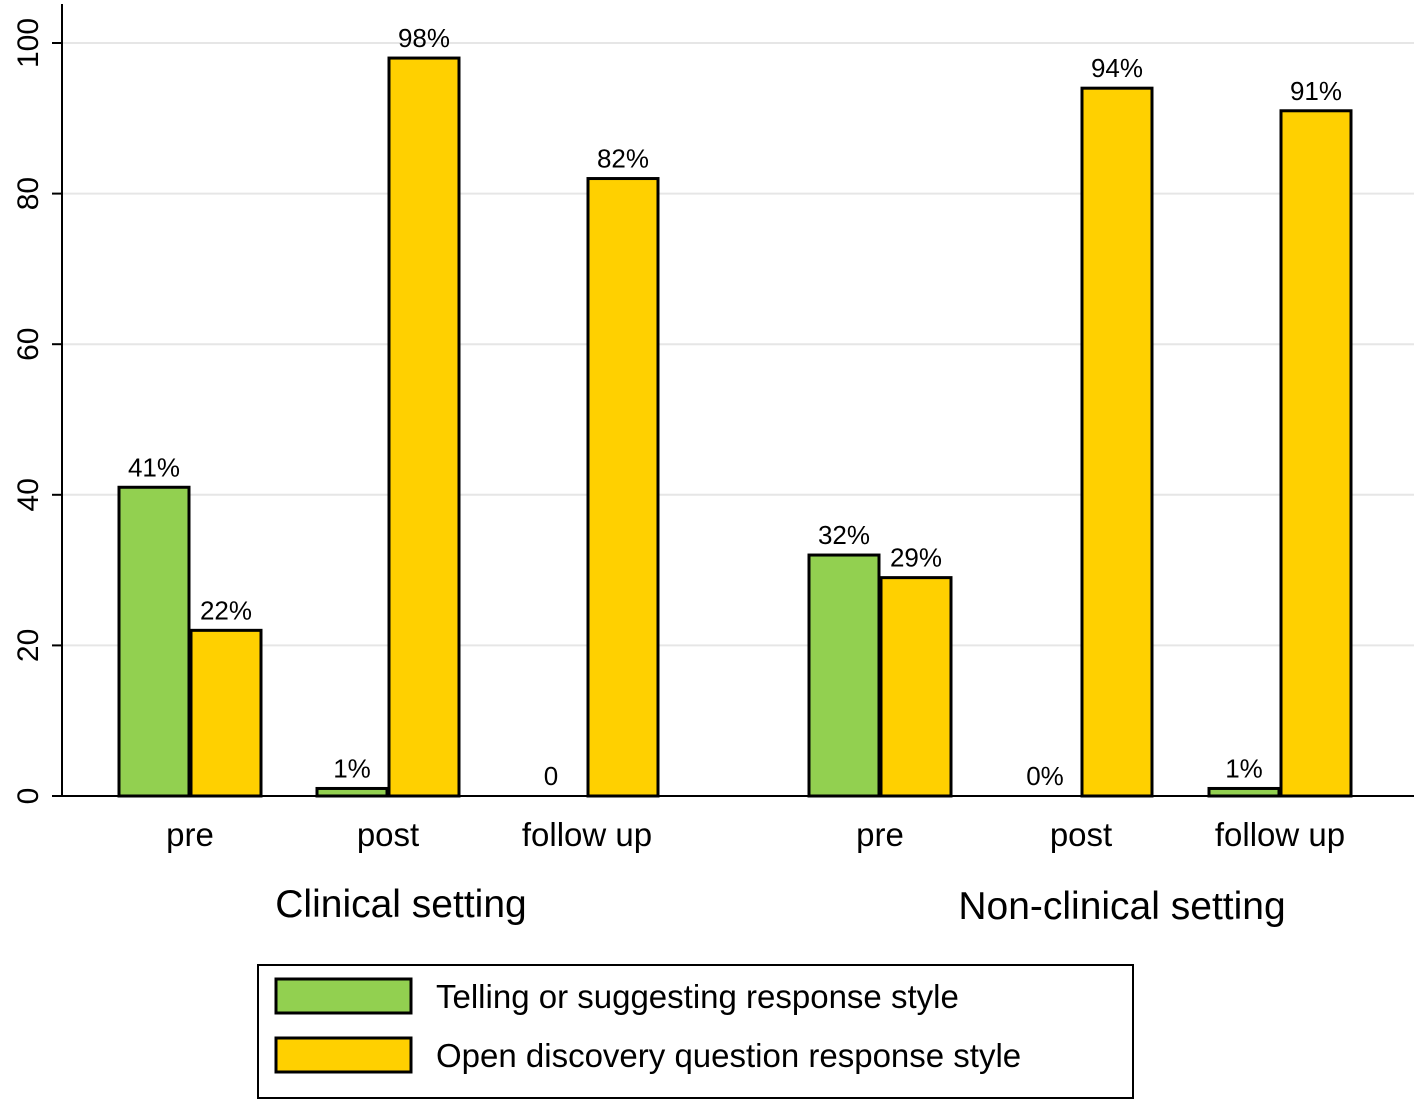 The height and width of the screenshot is (1102, 1418). I want to click on bar-g0-pre-s0, so click(154, 641).